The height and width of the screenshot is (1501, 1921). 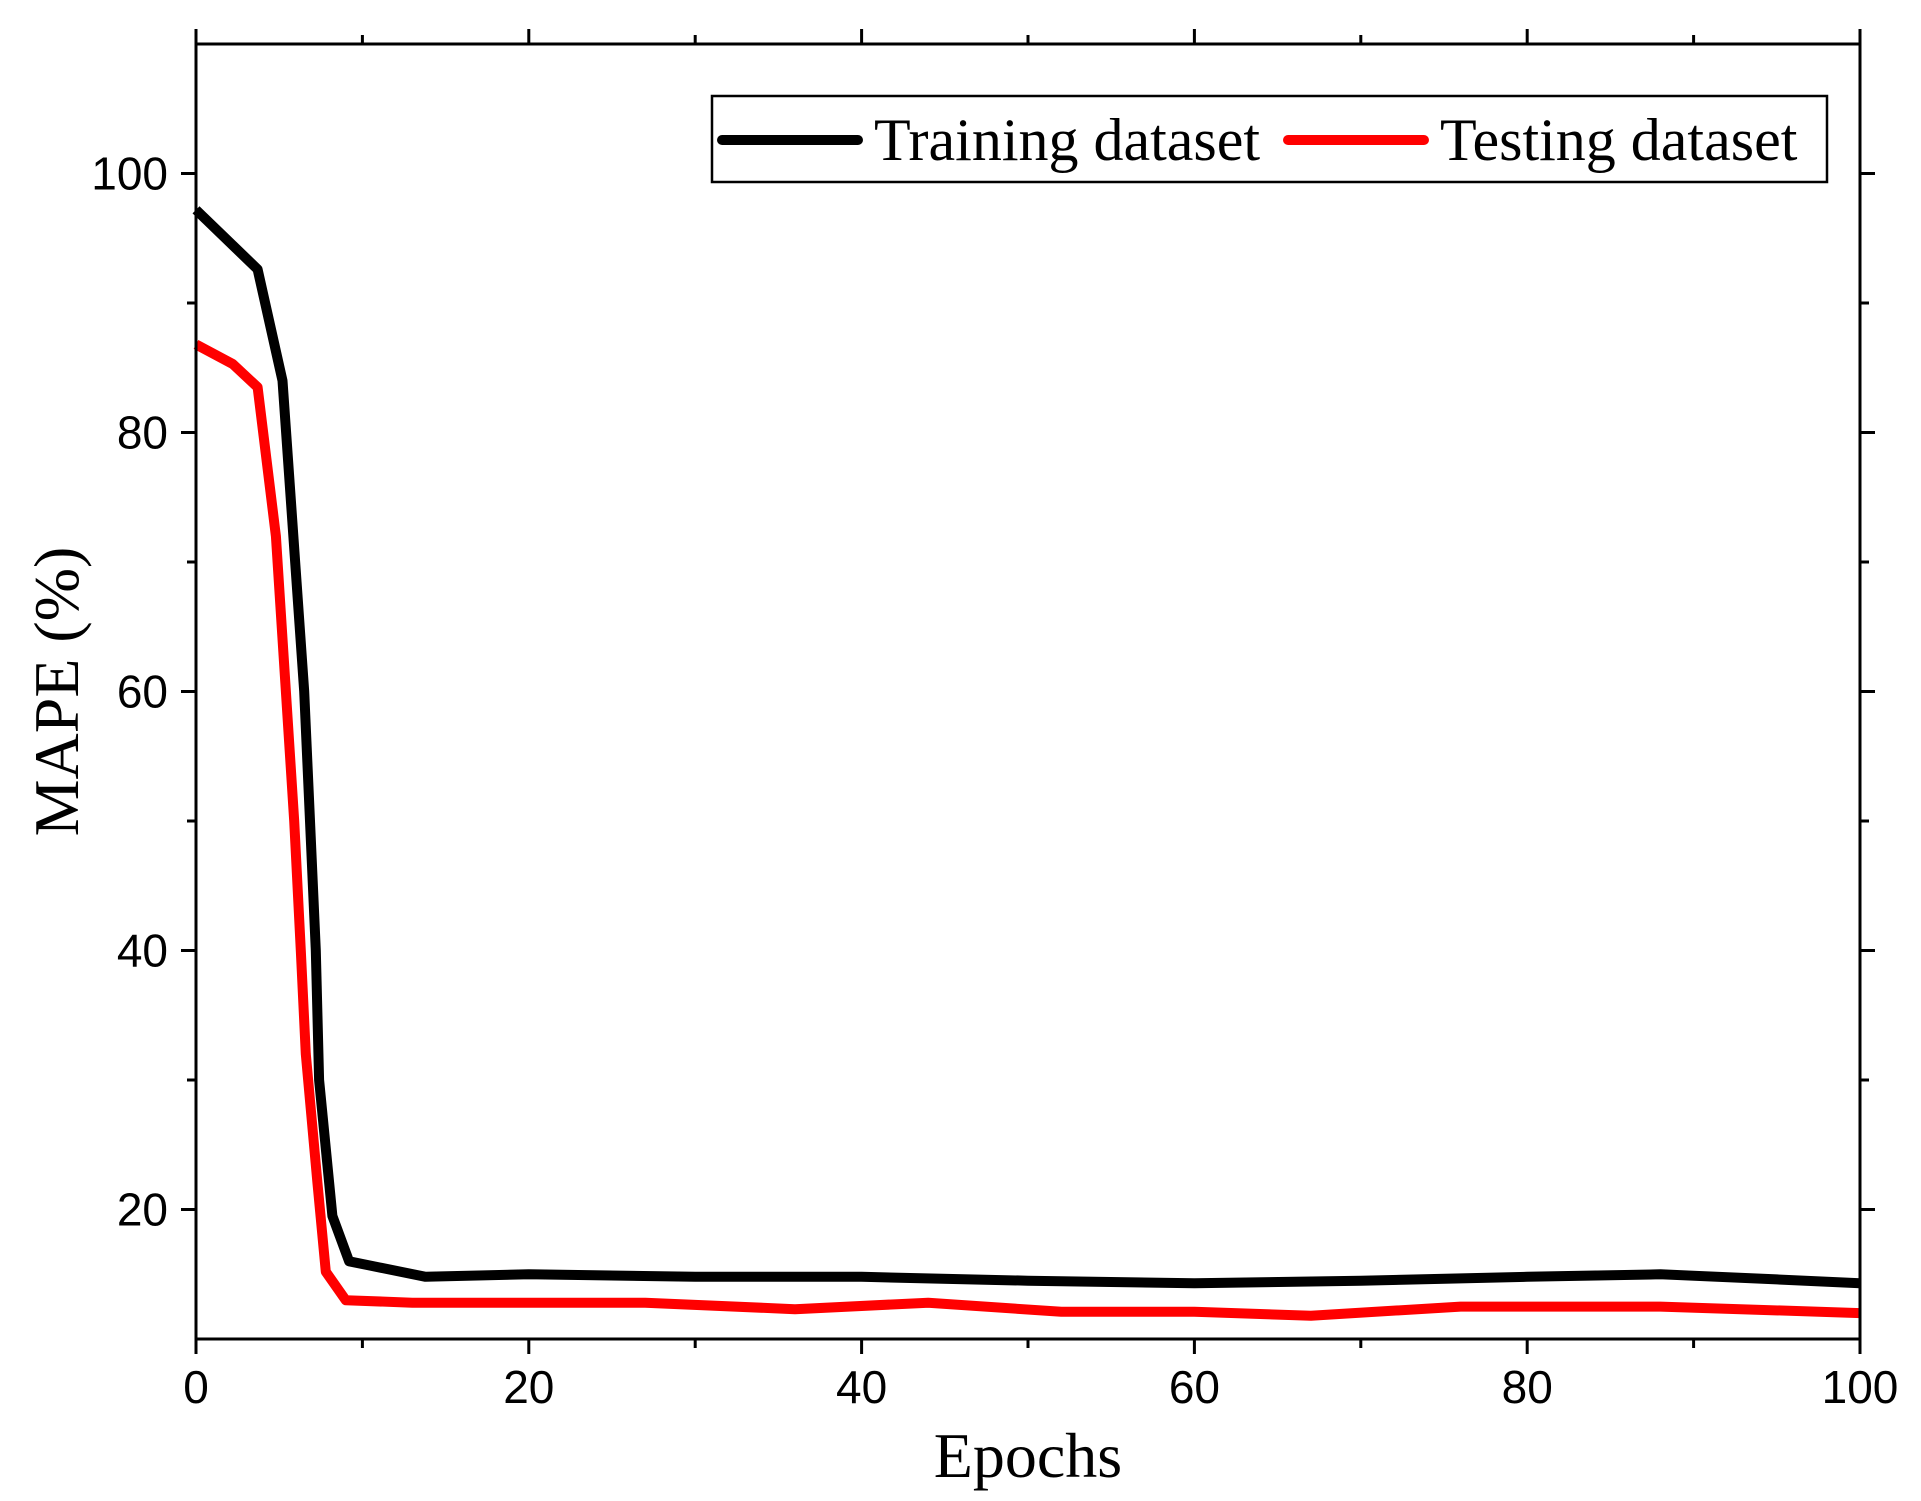 What do you see at coordinates (528, 1387) in the screenshot?
I see `x-tick-label: 20` at bounding box center [528, 1387].